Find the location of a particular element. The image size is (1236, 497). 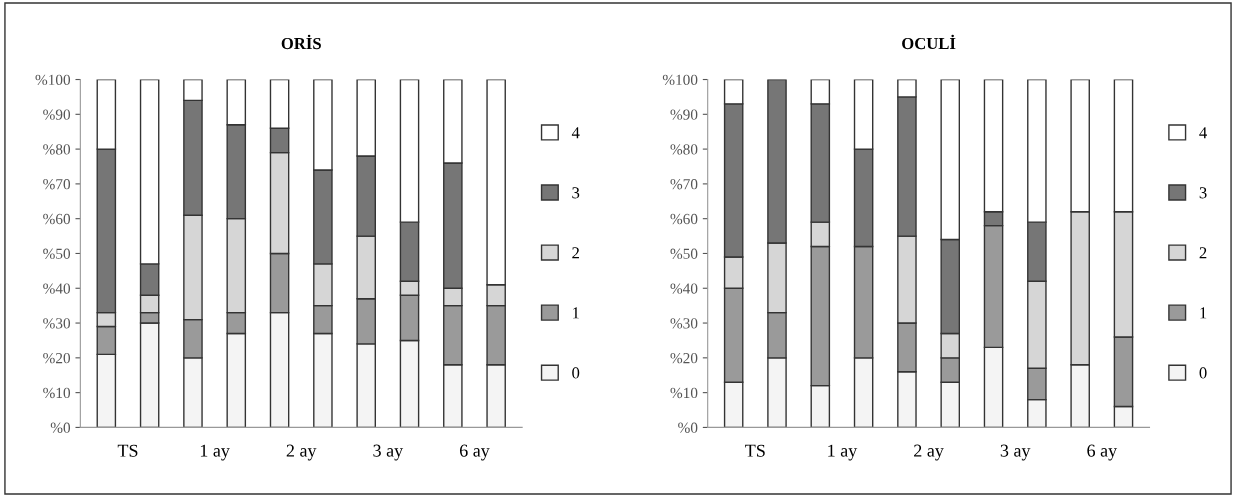

chart-title: OCULİ is located at coordinates (929, 42).